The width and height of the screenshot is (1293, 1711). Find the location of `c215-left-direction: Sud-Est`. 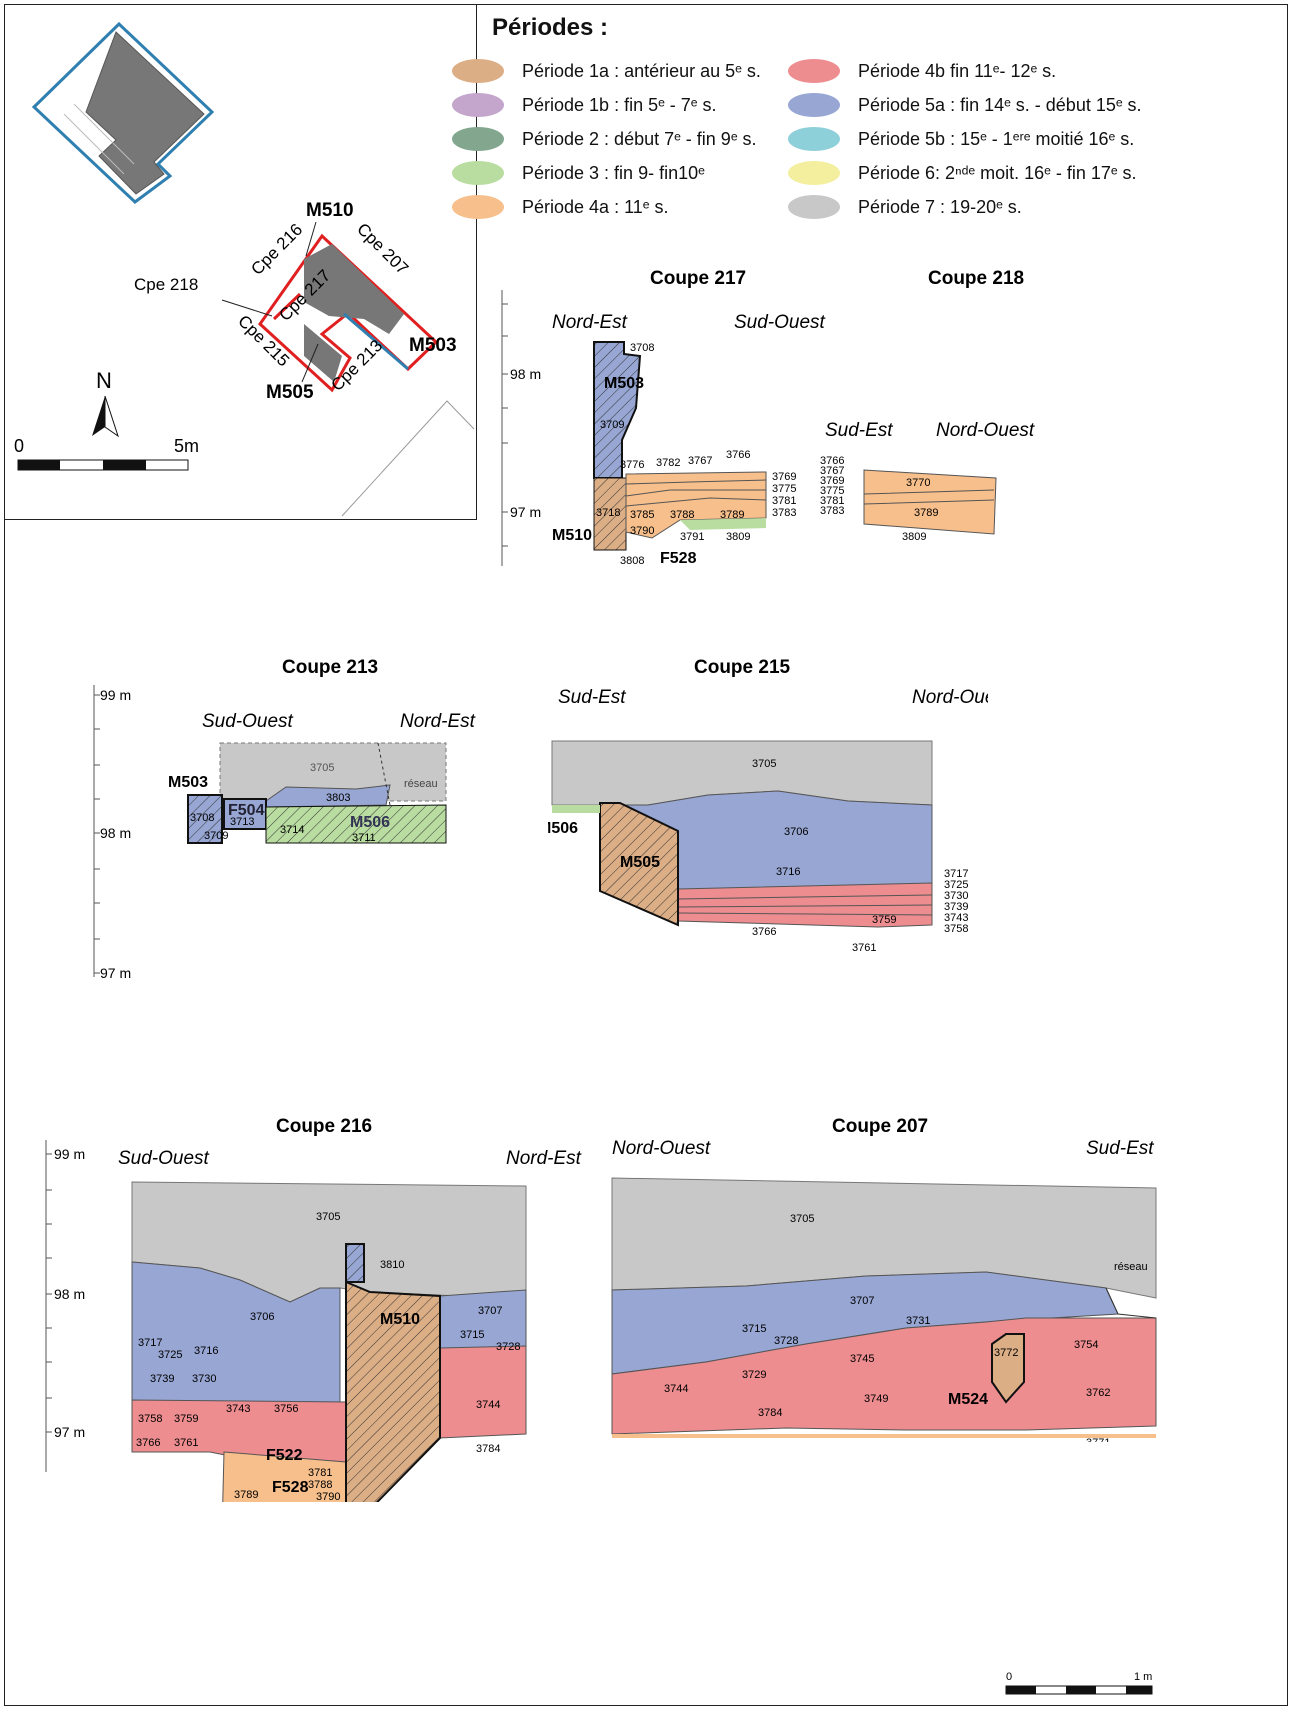

c215-left-direction: Sud-Est is located at coordinates (592, 697).